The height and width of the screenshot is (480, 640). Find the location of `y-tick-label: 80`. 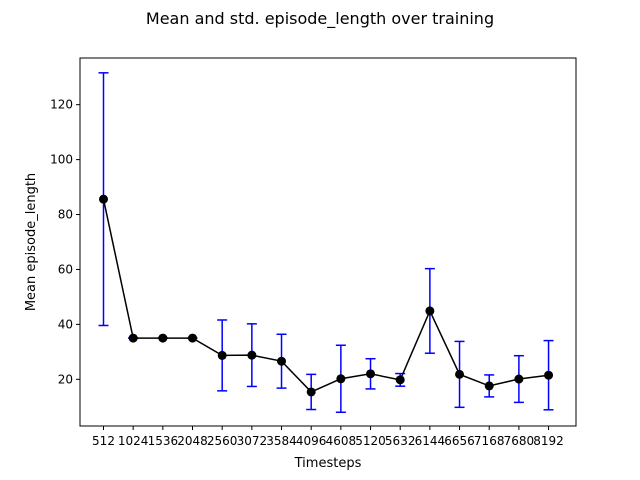

y-tick-label: 80 is located at coordinates (65, 215).